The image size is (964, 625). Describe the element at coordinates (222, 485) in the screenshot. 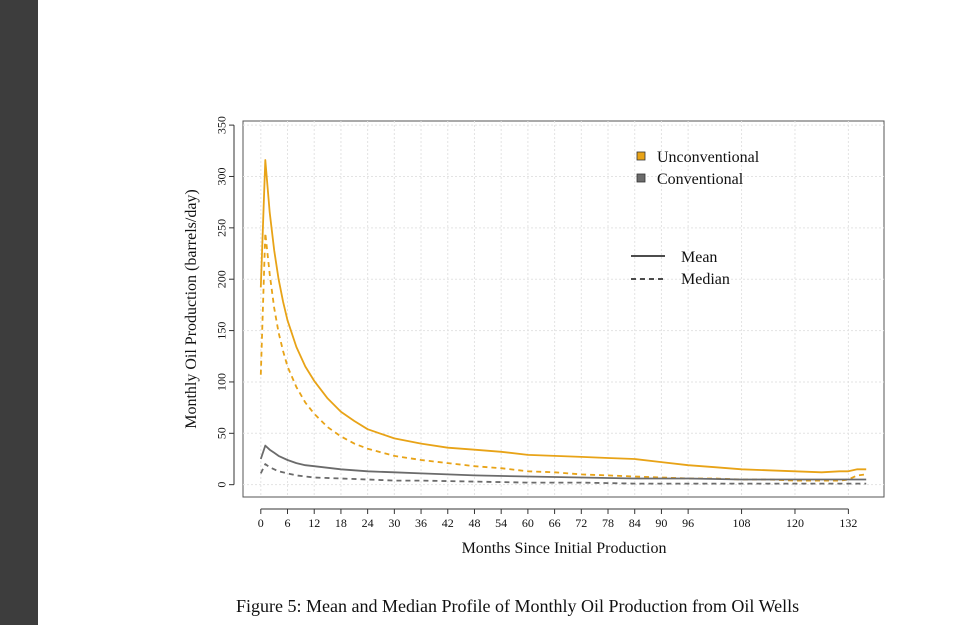

I see `y-tick-label-0: 0` at that location.